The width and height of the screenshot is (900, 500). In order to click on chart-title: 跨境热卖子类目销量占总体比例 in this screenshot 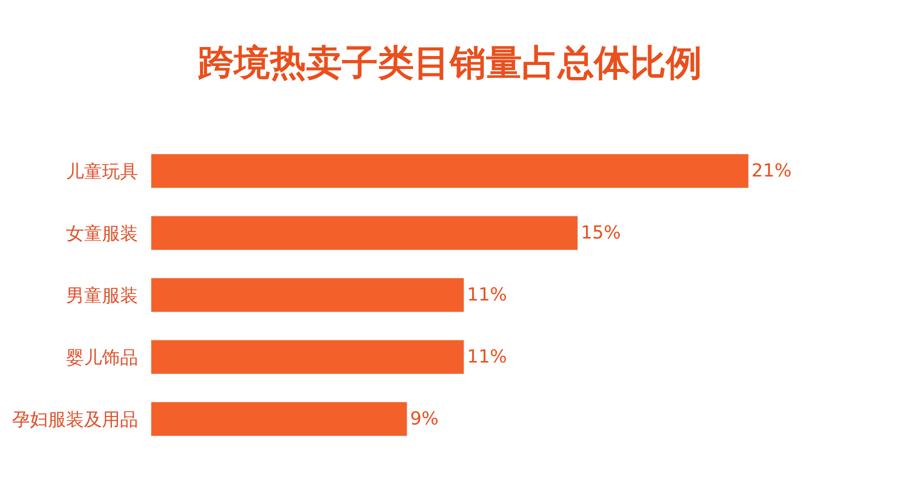, I will do `click(449, 63)`.